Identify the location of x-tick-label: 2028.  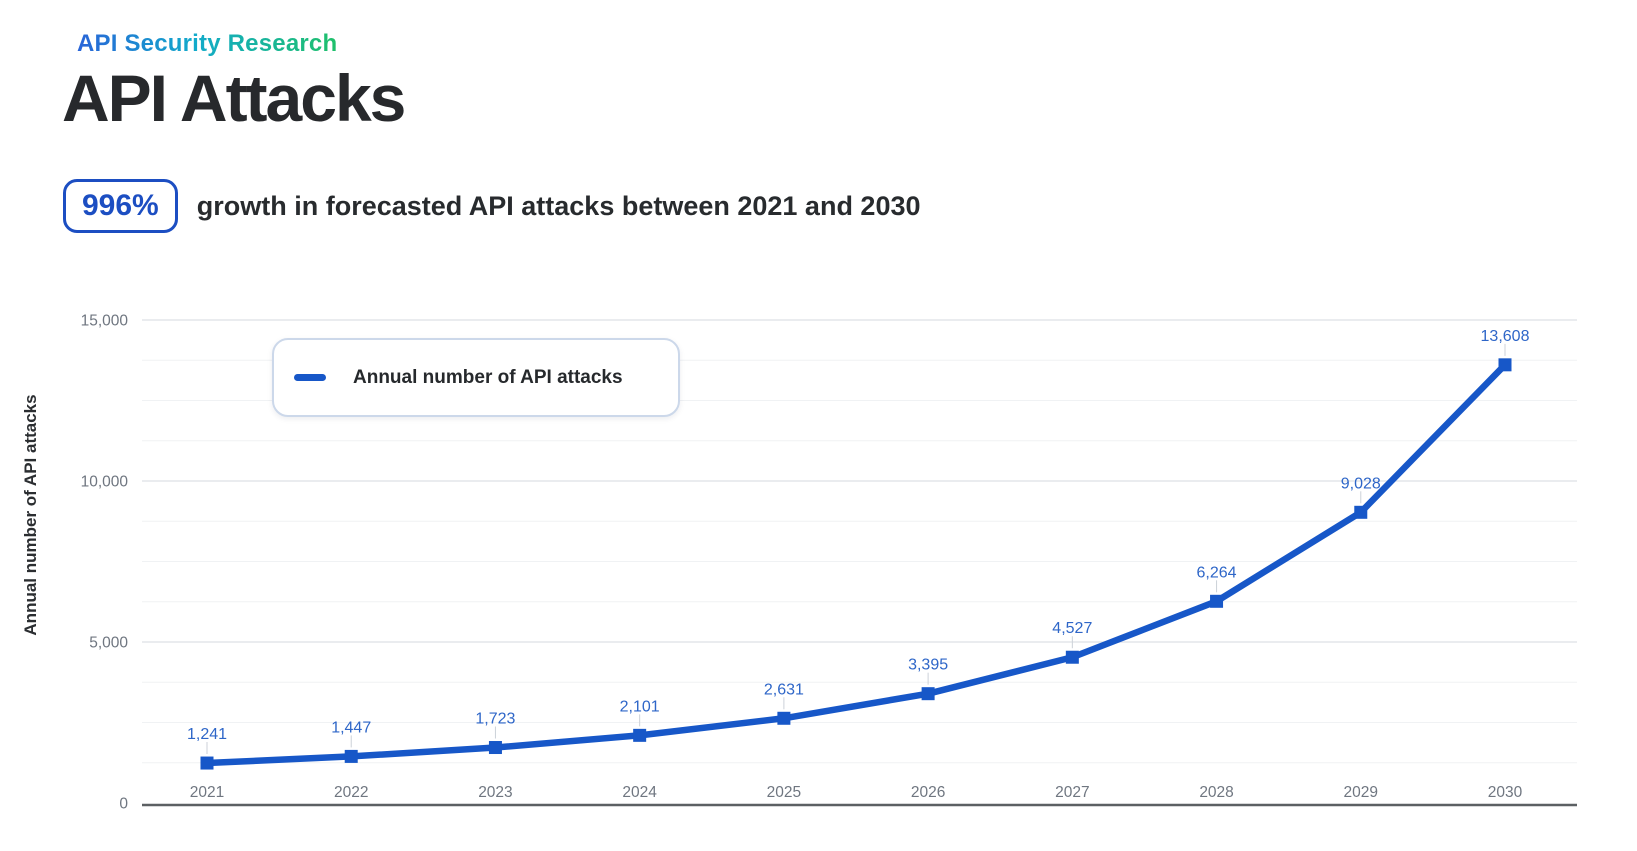
(1216, 792).